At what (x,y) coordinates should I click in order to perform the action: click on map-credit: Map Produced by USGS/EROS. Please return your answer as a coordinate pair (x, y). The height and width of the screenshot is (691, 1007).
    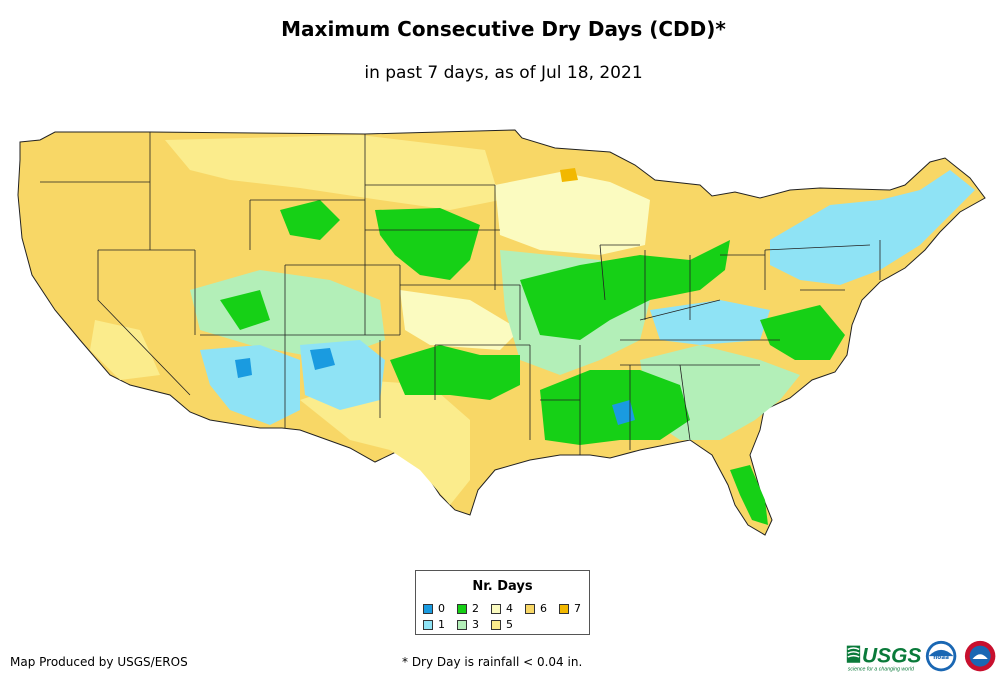
    Looking at the image, I should click on (99, 662).